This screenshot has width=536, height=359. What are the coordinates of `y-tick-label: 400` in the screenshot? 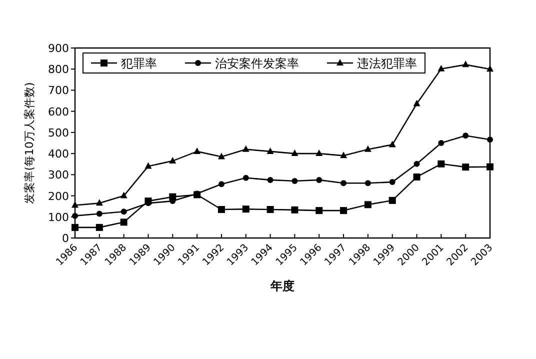 It's located at (58, 154).